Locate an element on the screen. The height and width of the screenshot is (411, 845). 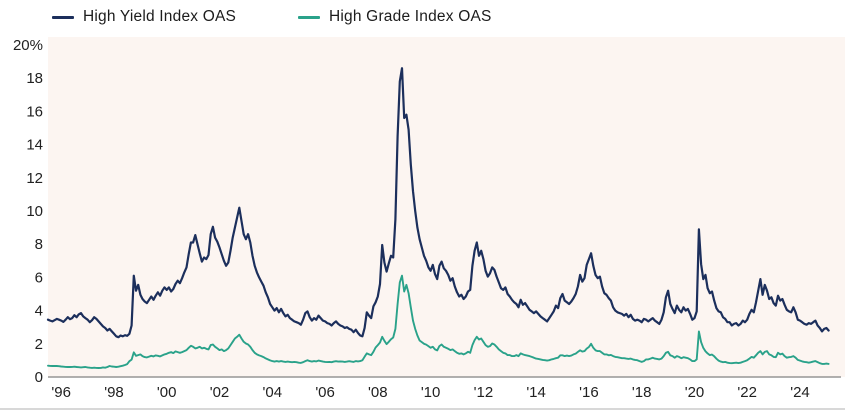
y-tick-label: 4 is located at coordinates (39, 311).